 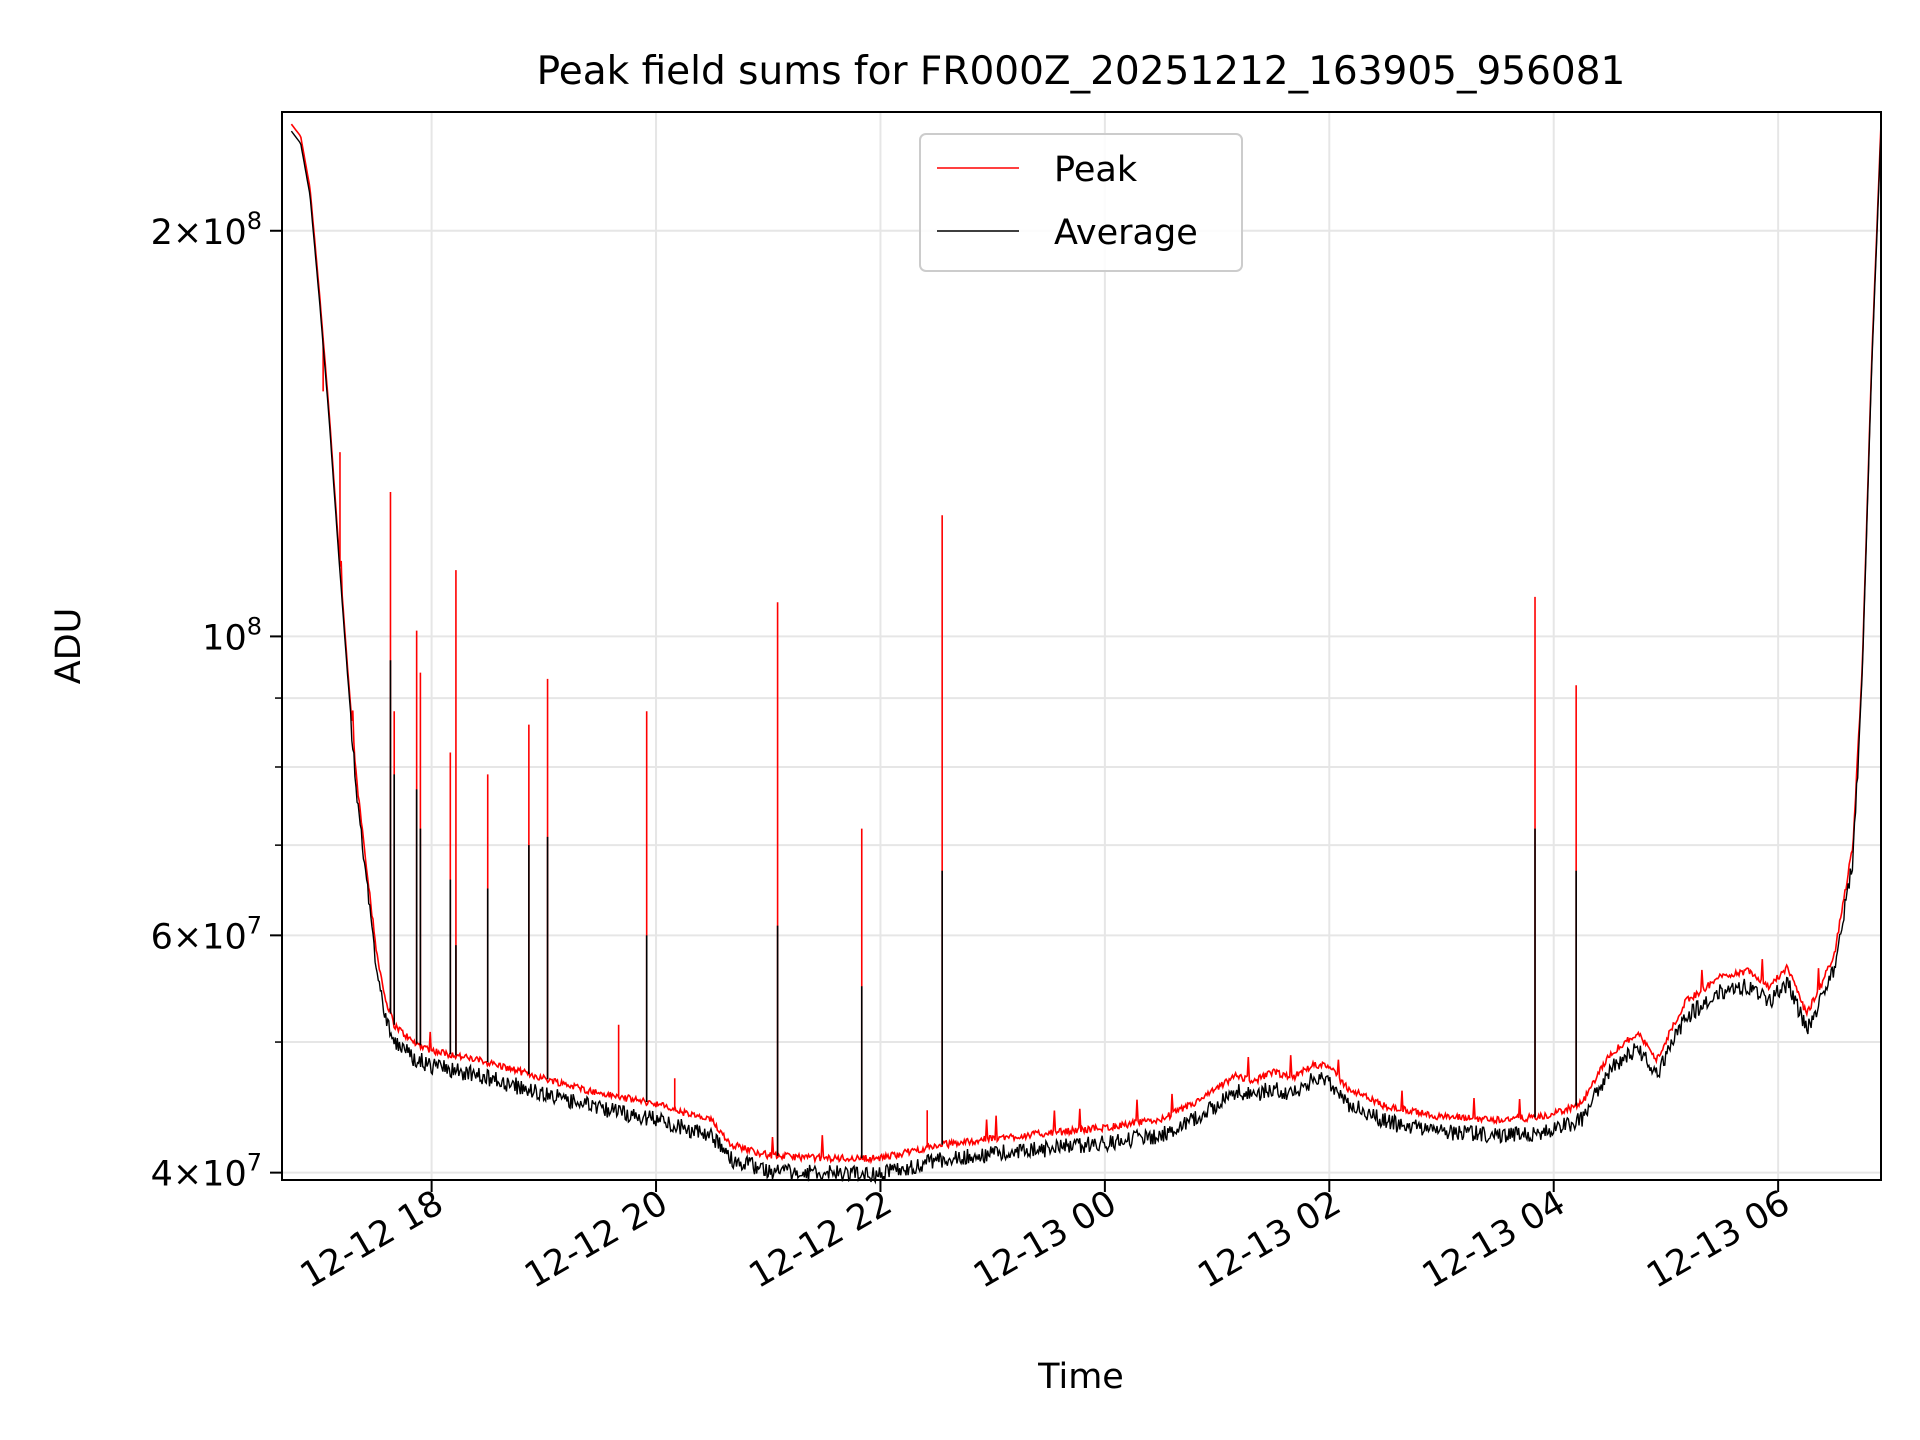 I want to click on y-tick-label: 108, so click(x=232, y=635).